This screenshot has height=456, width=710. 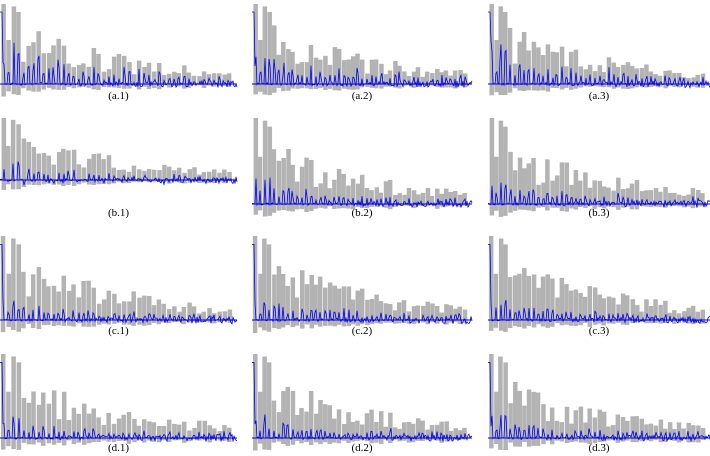 What do you see at coordinates (118, 448) in the screenshot?
I see `panel-label: (d.1)` at bounding box center [118, 448].